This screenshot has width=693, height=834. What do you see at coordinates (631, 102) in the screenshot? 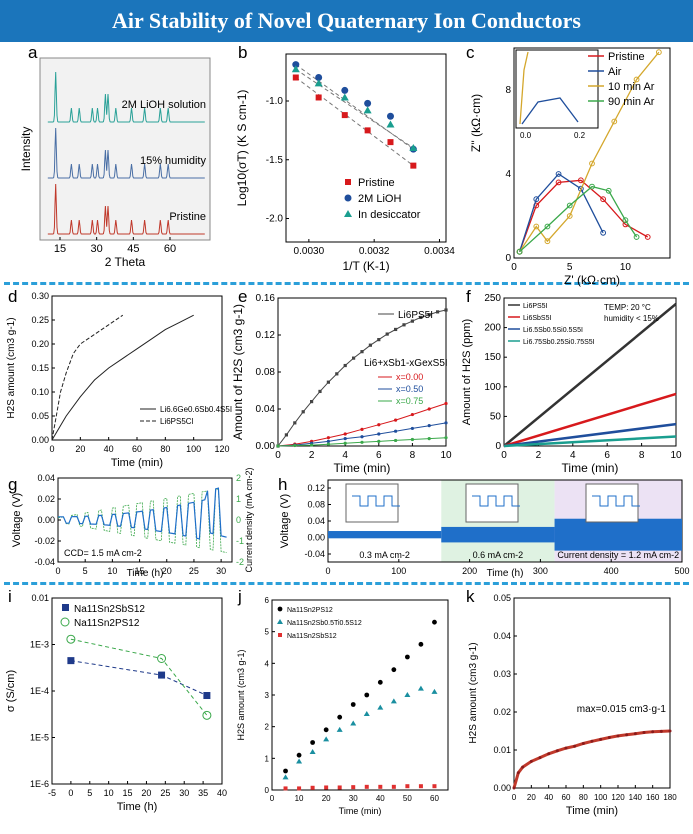
I see `legend-label: 90 min Ar` at bounding box center [631, 102].